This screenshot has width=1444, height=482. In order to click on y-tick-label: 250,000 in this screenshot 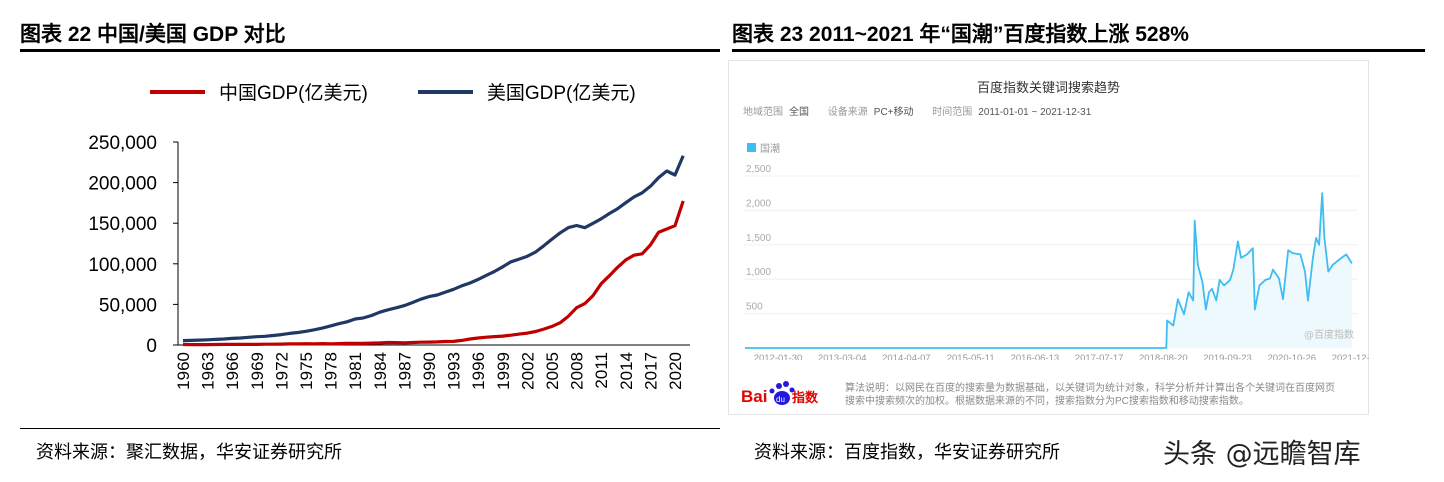, I will do `click(122, 143)`.